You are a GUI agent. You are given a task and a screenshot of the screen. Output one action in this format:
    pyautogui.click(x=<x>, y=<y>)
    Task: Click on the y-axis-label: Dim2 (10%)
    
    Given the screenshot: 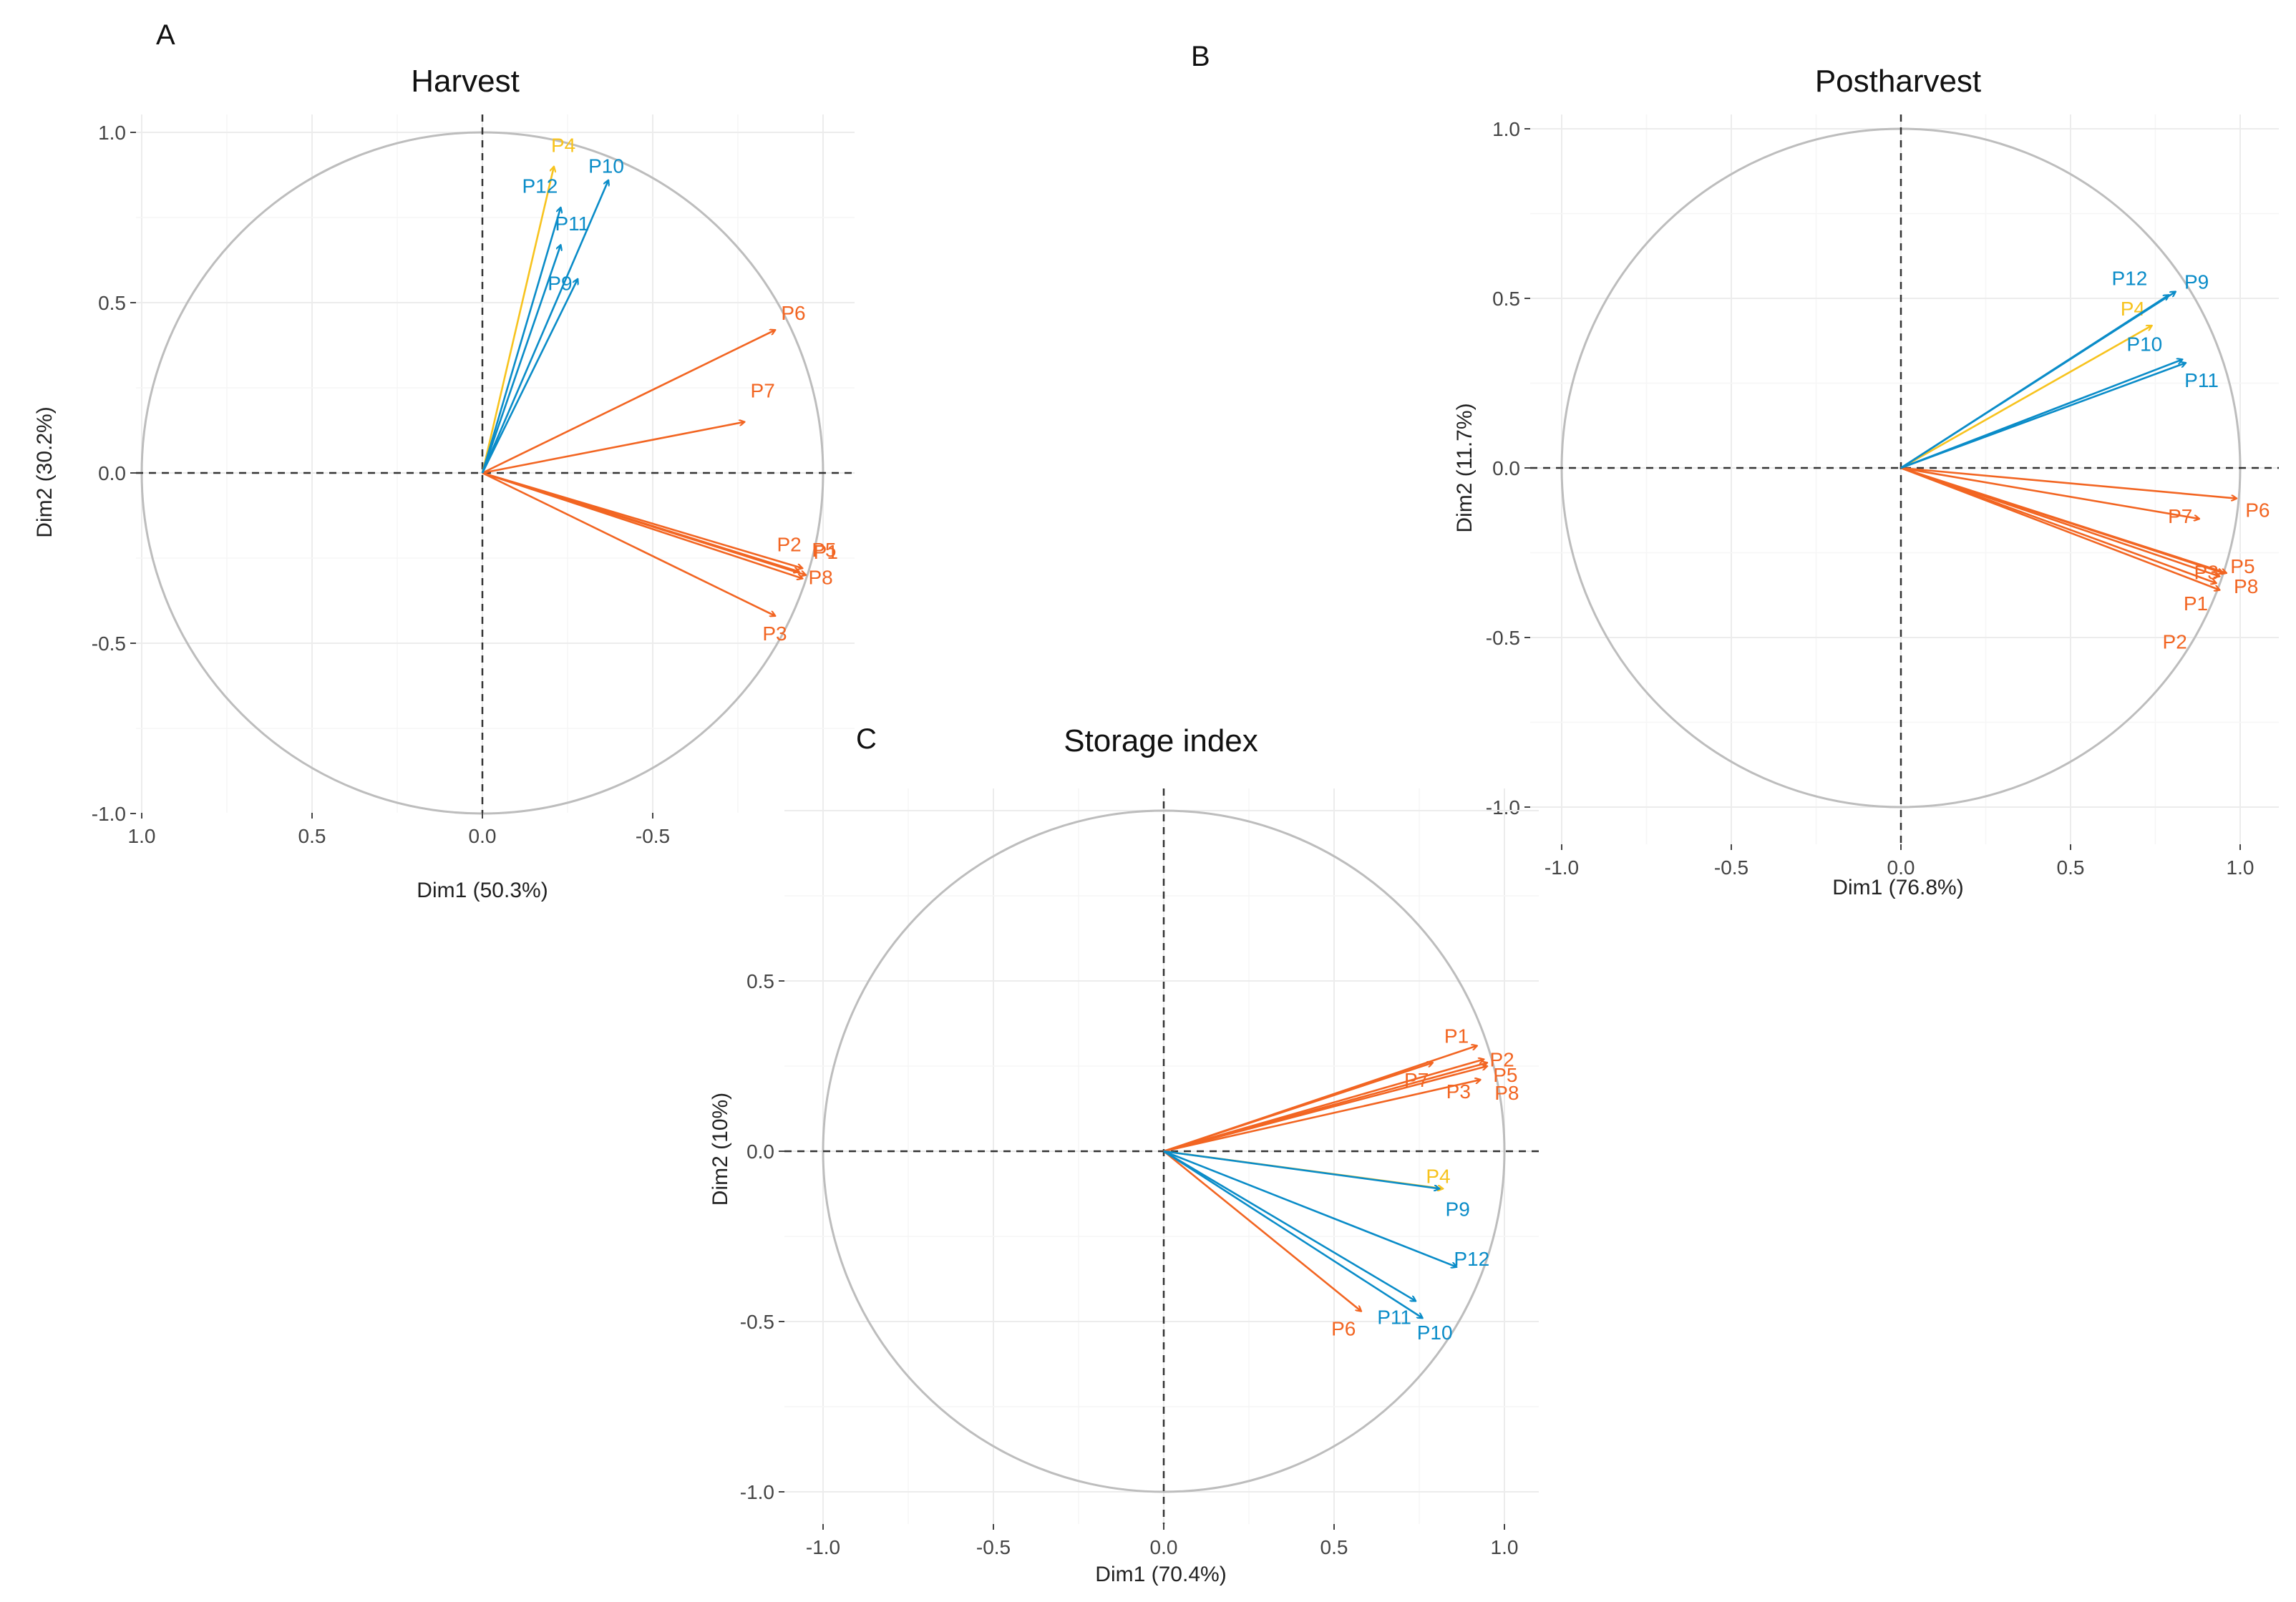 What is the action you would take?
    pyautogui.click(x=721, y=1149)
    